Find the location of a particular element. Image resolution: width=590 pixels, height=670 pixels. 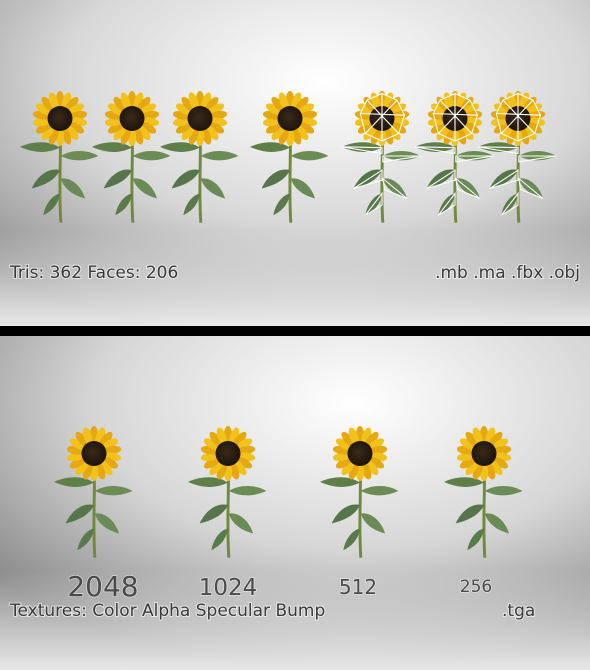

textures-caption: Textures: Color Alpha Specular Bump is located at coordinates (167, 611).